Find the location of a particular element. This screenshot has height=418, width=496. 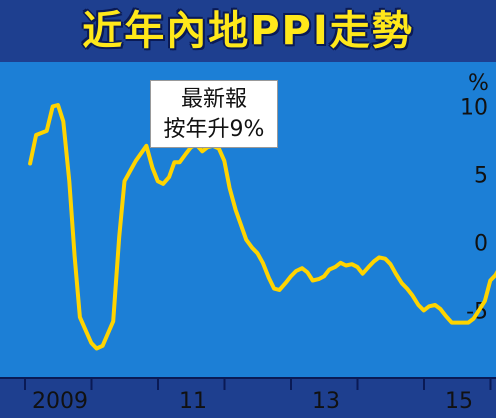

y-tick-label: 5 is located at coordinates (481, 175).